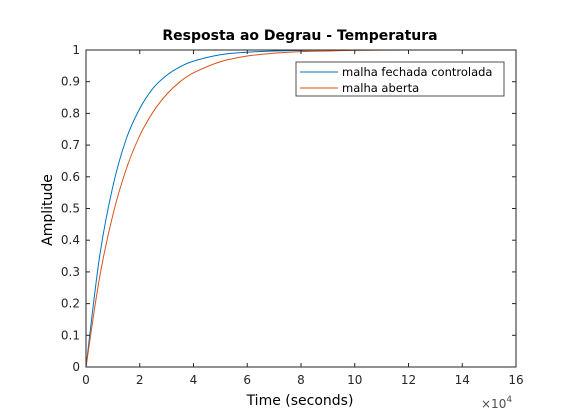 This screenshot has height=413, width=570. Describe the element at coordinates (76, 367) in the screenshot. I see `y-tick-label: 0` at that location.